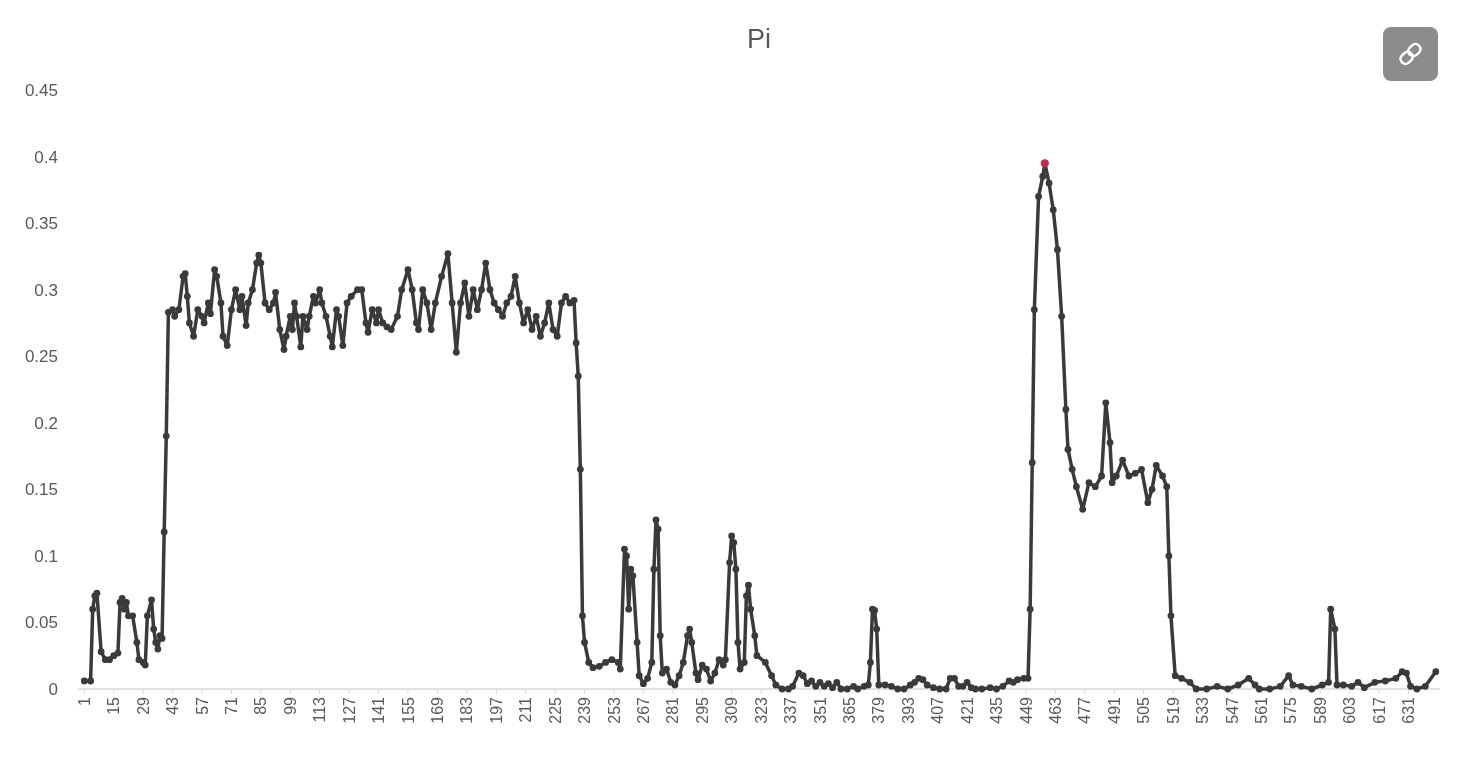  What do you see at coordinates (496, 710) in the screenshot?
I see `x-tick-label: 197` at bounding box center [496, 710].